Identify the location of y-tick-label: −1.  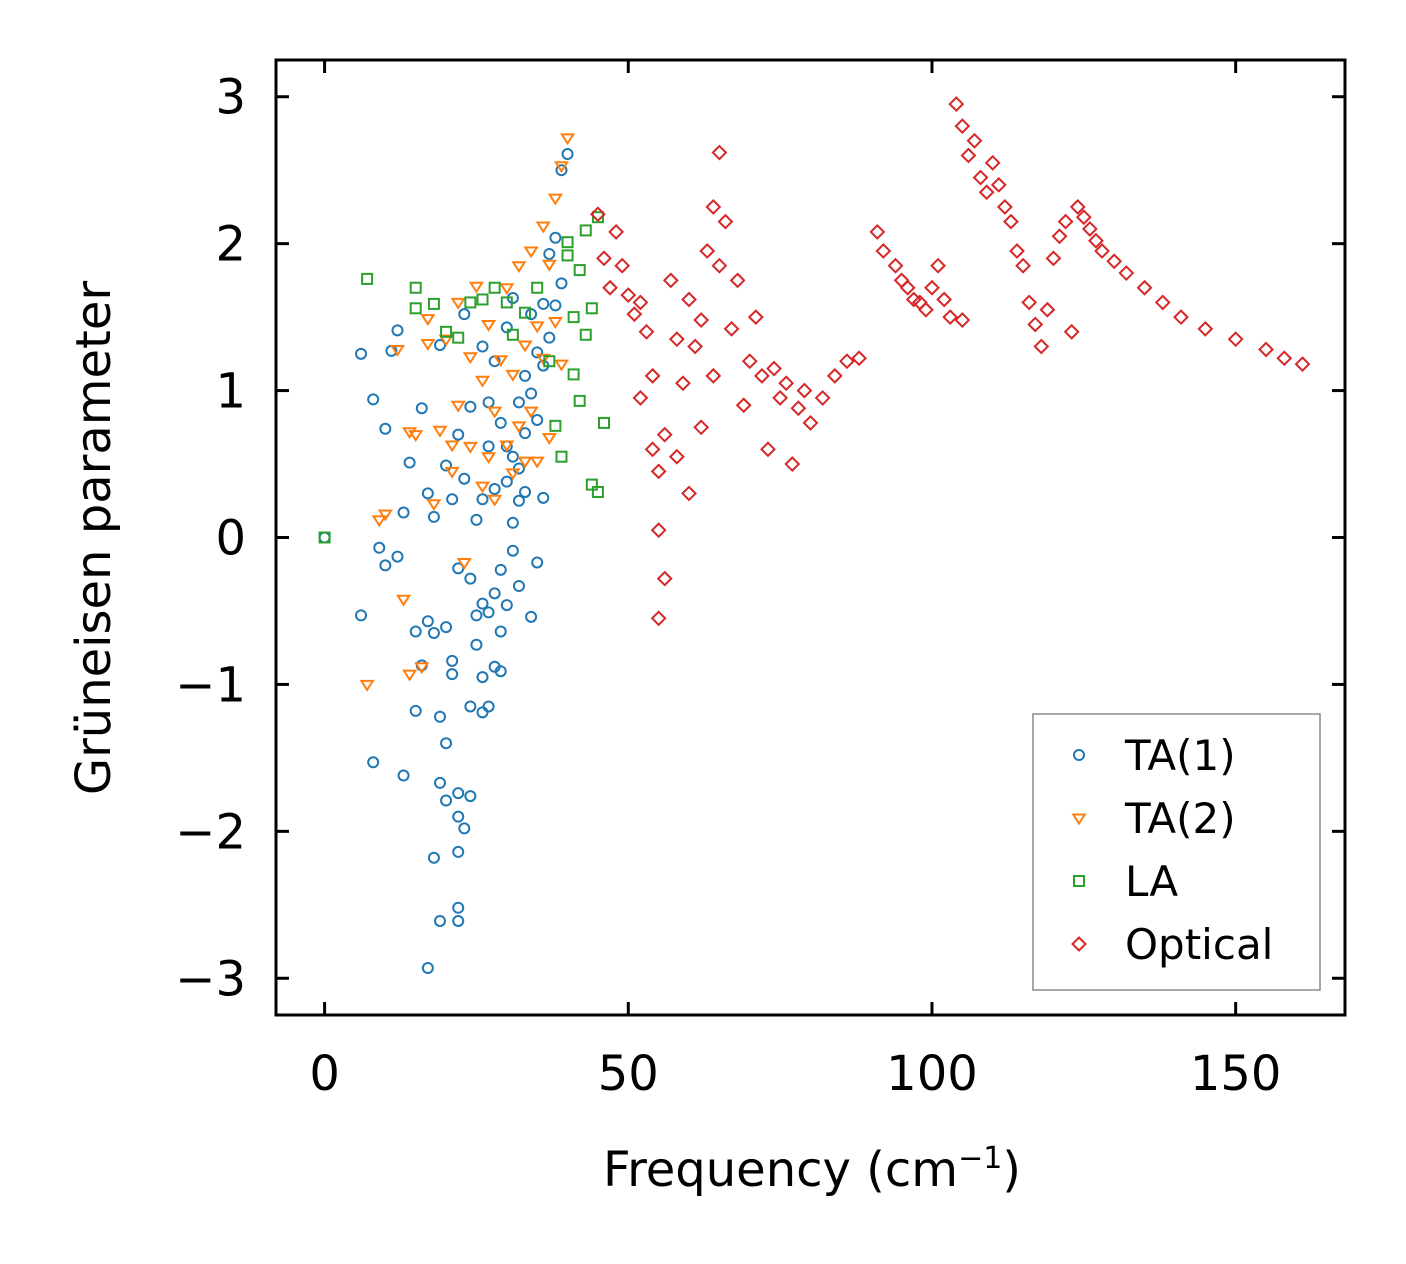
(210, 685).